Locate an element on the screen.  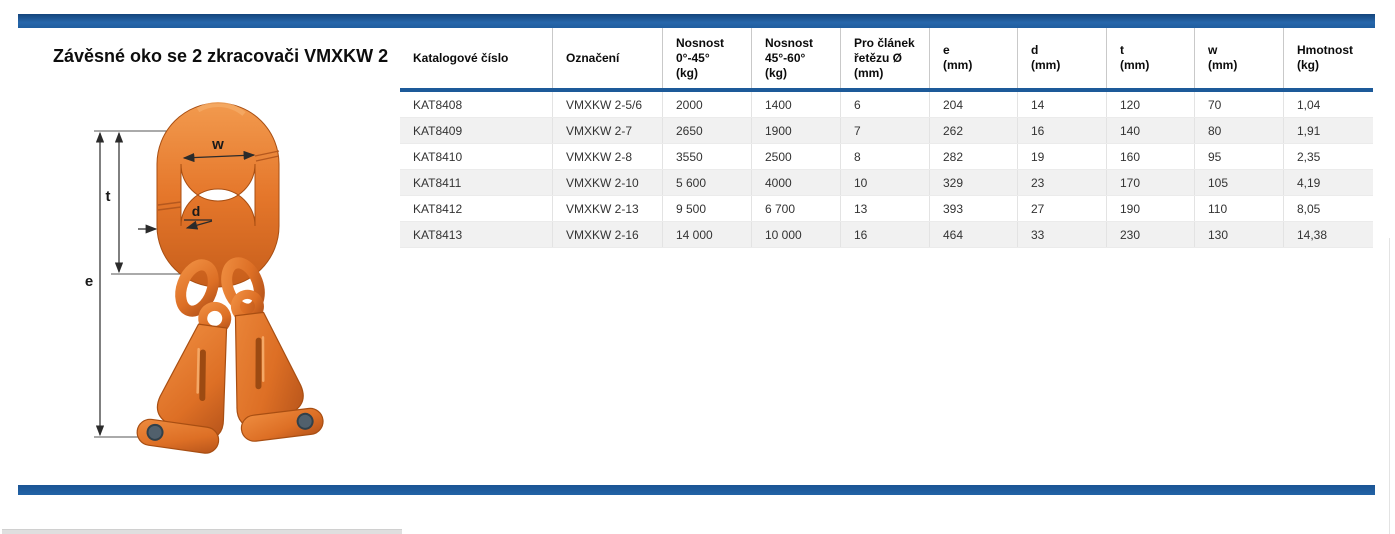
header-cell: Pro článek řetězu Ø (mm) is located at coordinates (885, 58).